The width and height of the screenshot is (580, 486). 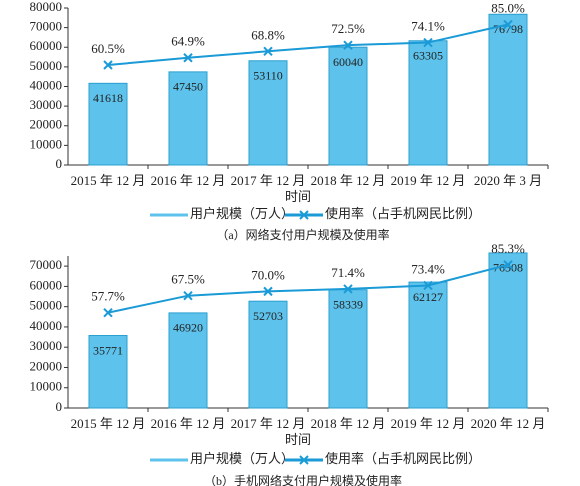 I want to click on line-value-label: 73.4%, so click(x=428, y=268).